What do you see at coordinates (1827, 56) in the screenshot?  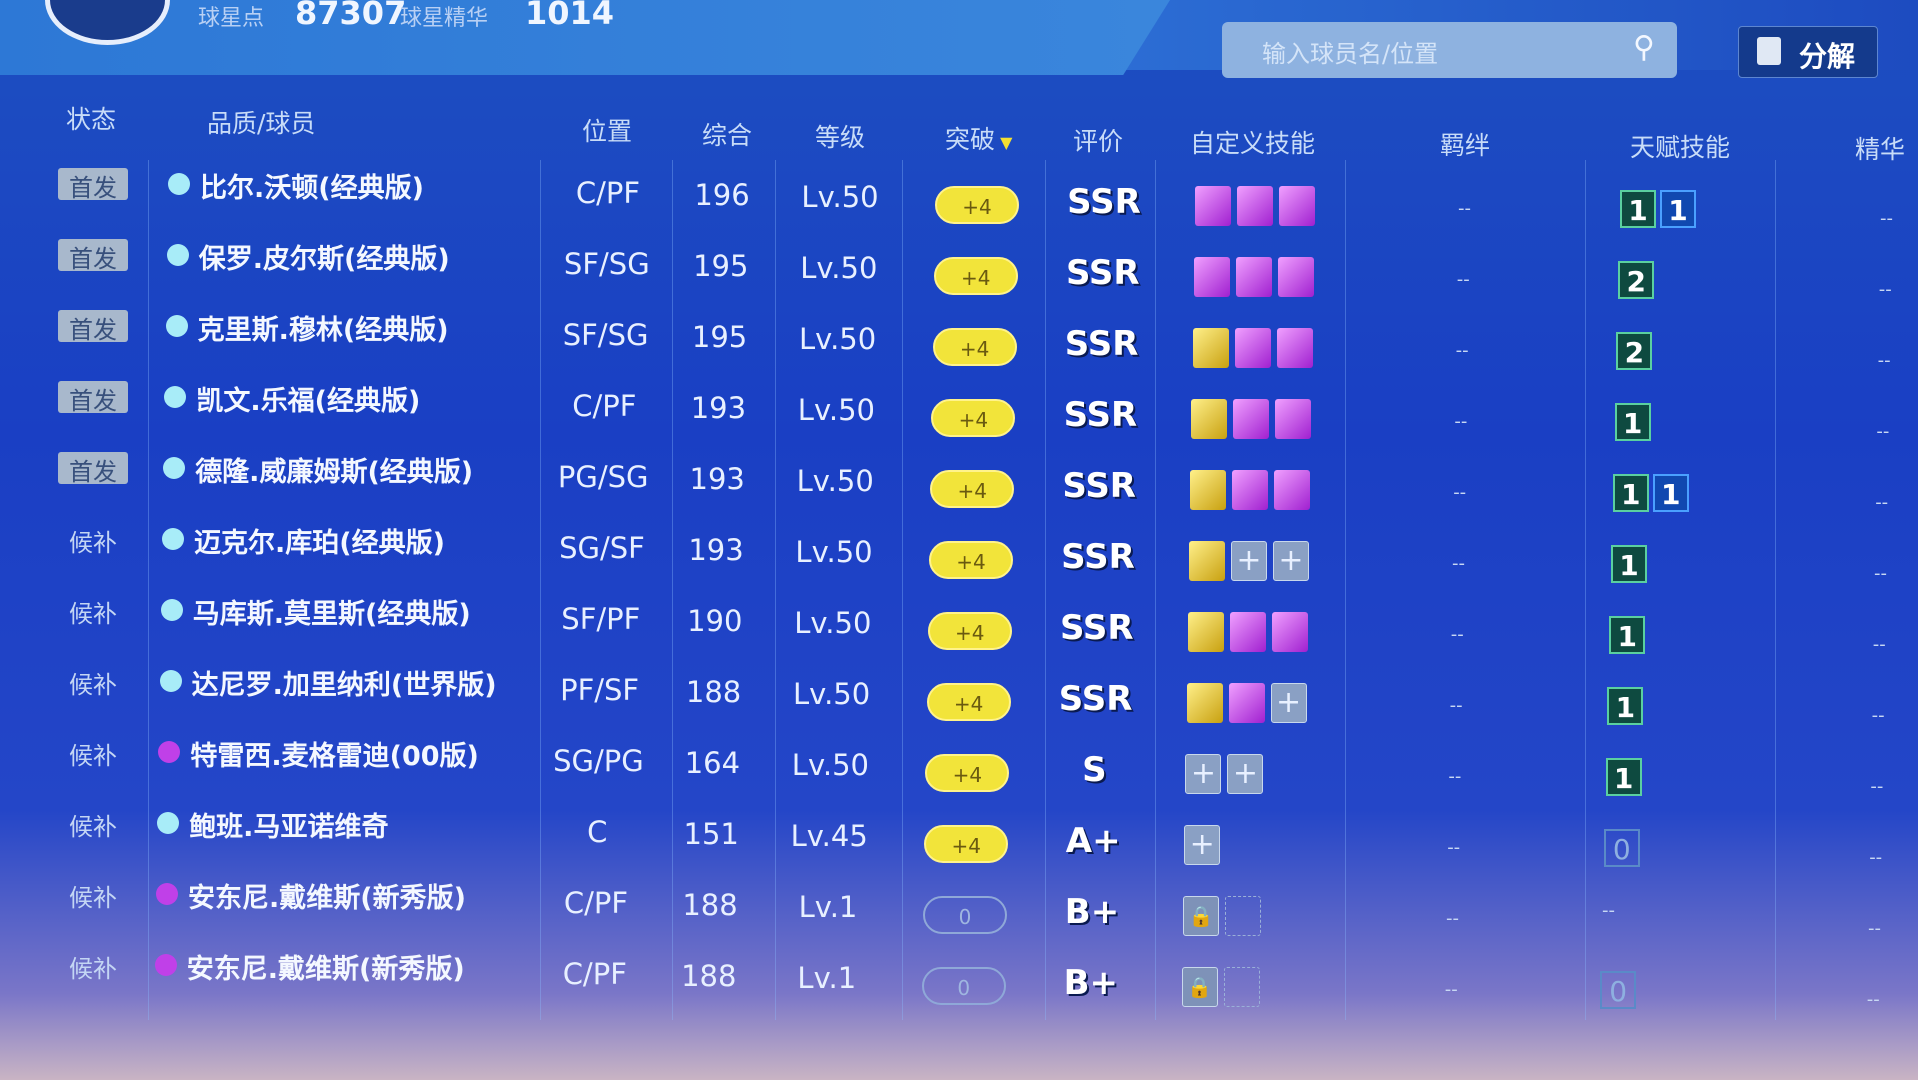 I see `decompose-label: 分解` at bounding box center [1827, 56].